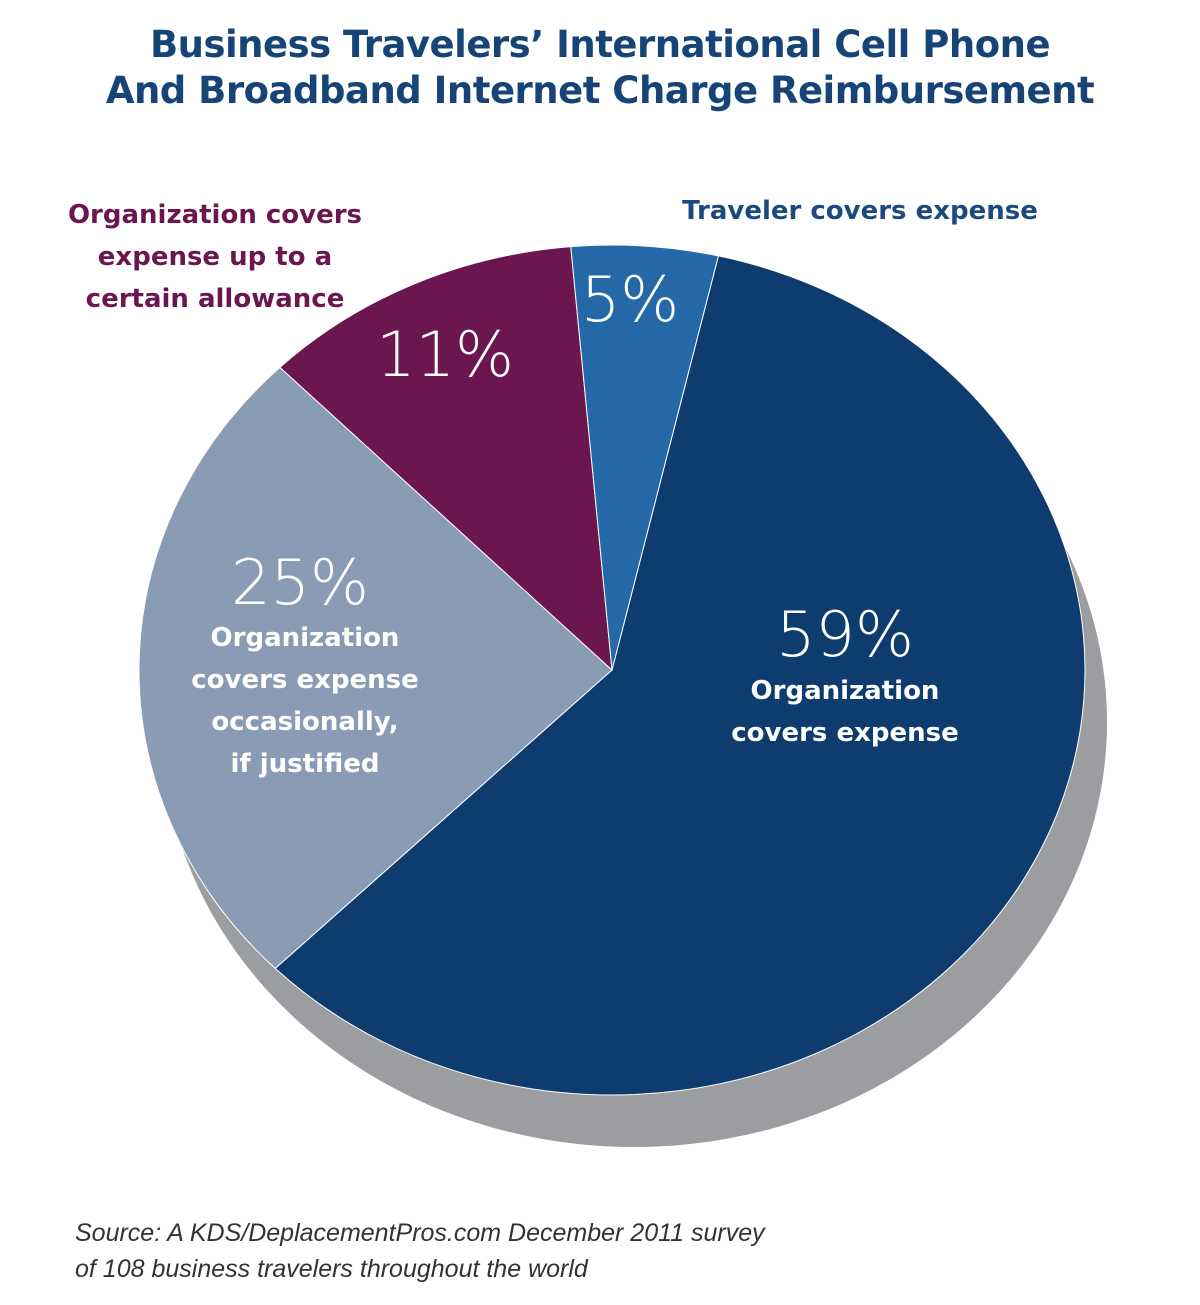 The width and height of the screenshot is (1200, 1305). Describe the element at coordinates (215, 299) in the screenshot. I see `label-line: certain allowance` at that location.